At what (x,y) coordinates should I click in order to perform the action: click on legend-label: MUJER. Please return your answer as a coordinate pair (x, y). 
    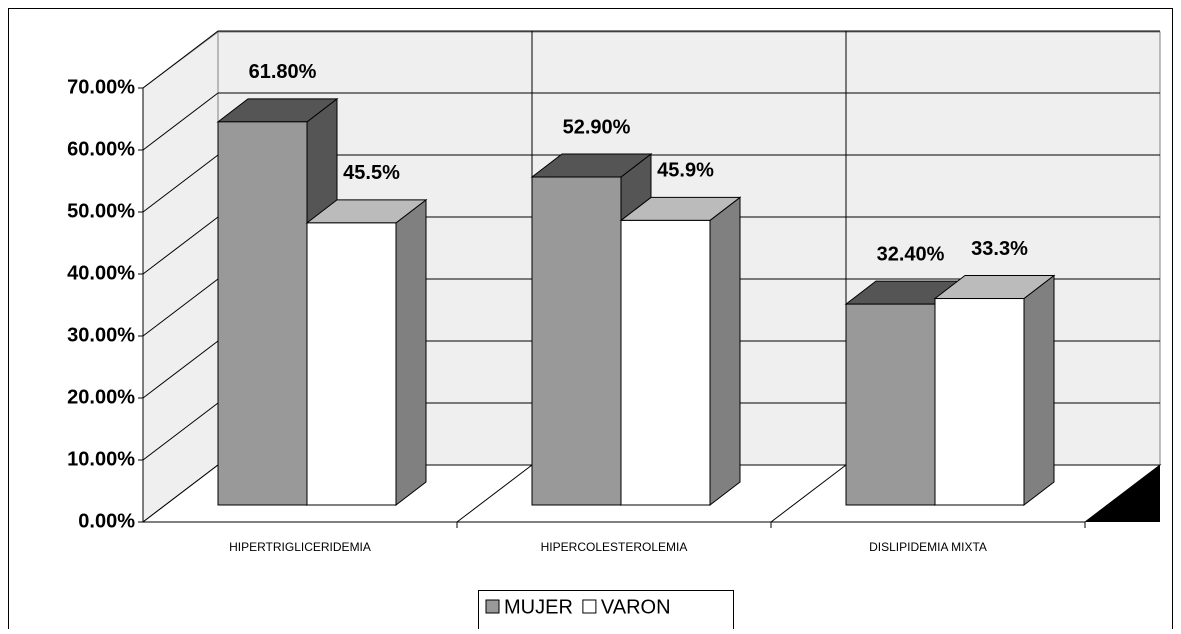
    Looking at the image, I should click on (538, 607).